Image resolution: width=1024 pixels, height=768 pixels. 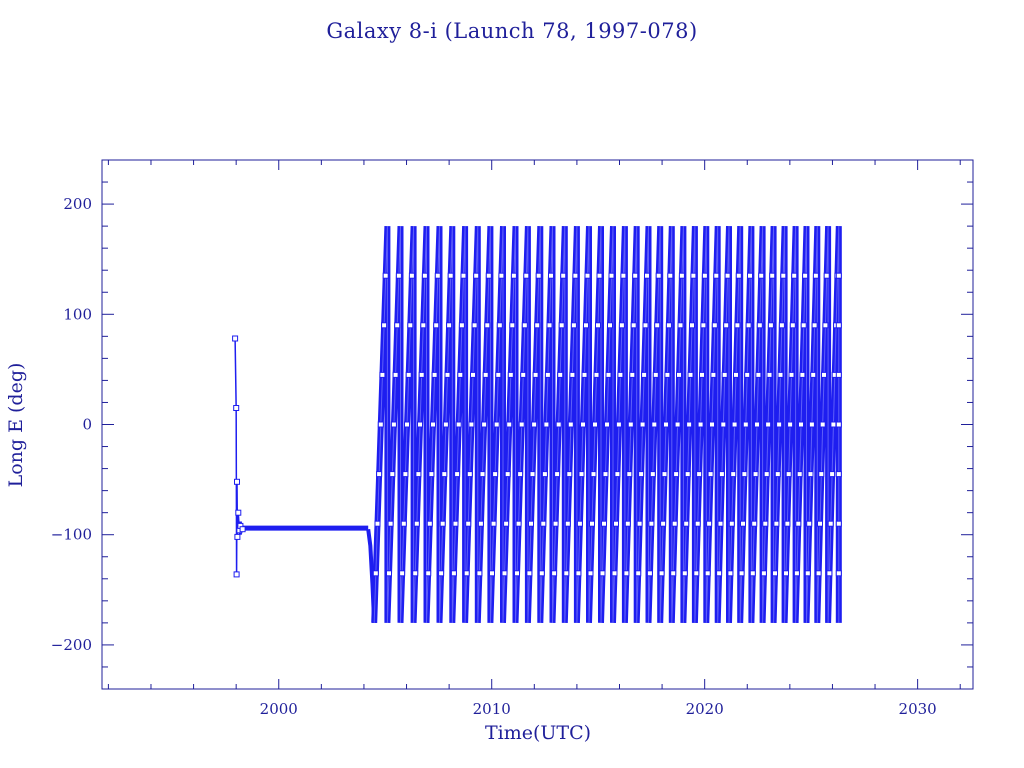 I want to click on x-tick-label: 2010, so click(x=492, y=709).